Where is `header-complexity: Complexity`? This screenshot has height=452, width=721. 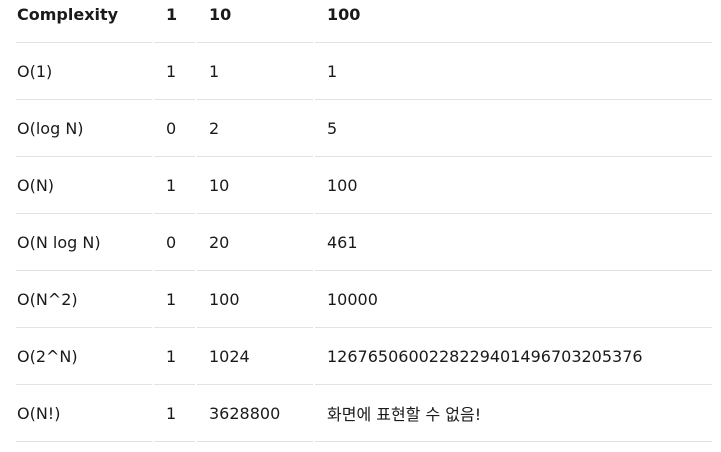
header-complexity: Complexity is located at coordinates (84, 21).